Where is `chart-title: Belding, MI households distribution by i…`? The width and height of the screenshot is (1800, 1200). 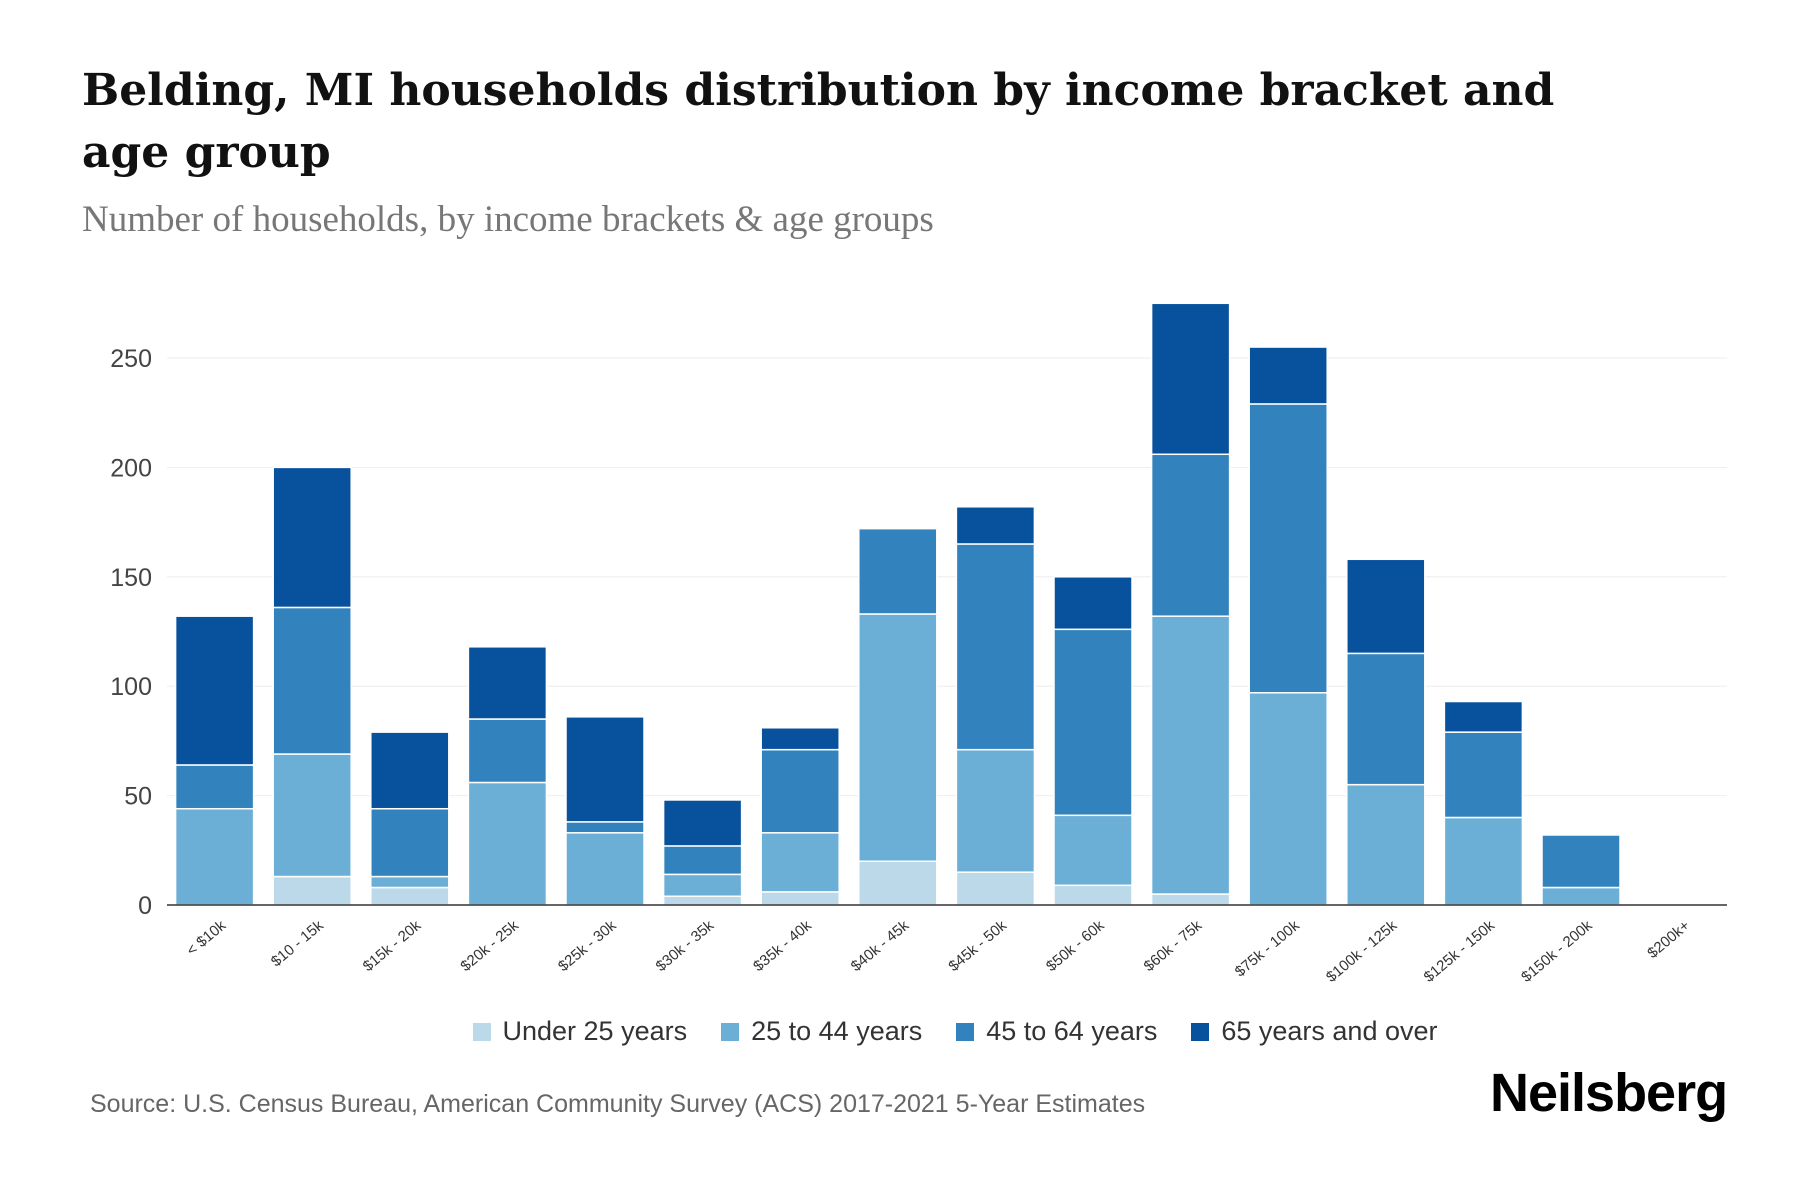 chart-title: Belding, MI households distribution by i… is located at coordinates (818, 121).